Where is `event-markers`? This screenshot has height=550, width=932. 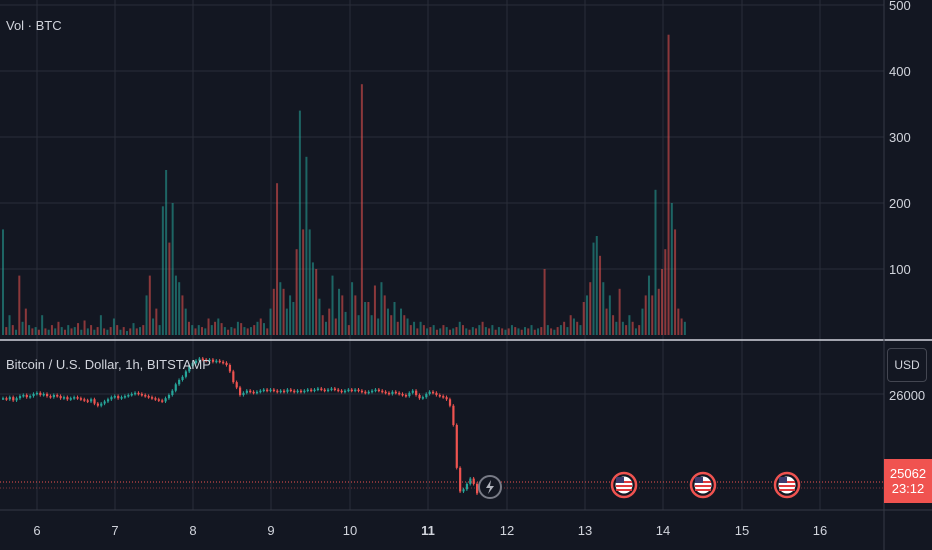
event-markers is located at coordinates (639, 485).